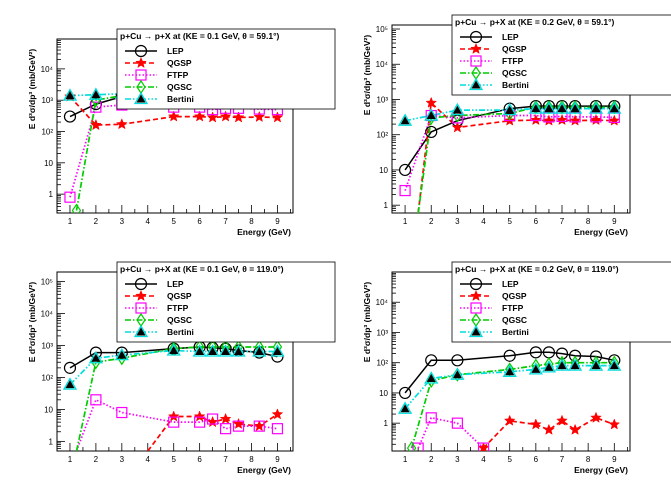  Describe the element at coordinates (386, 205) in the screenshot. I see `y-tick-label: 1` at that location.